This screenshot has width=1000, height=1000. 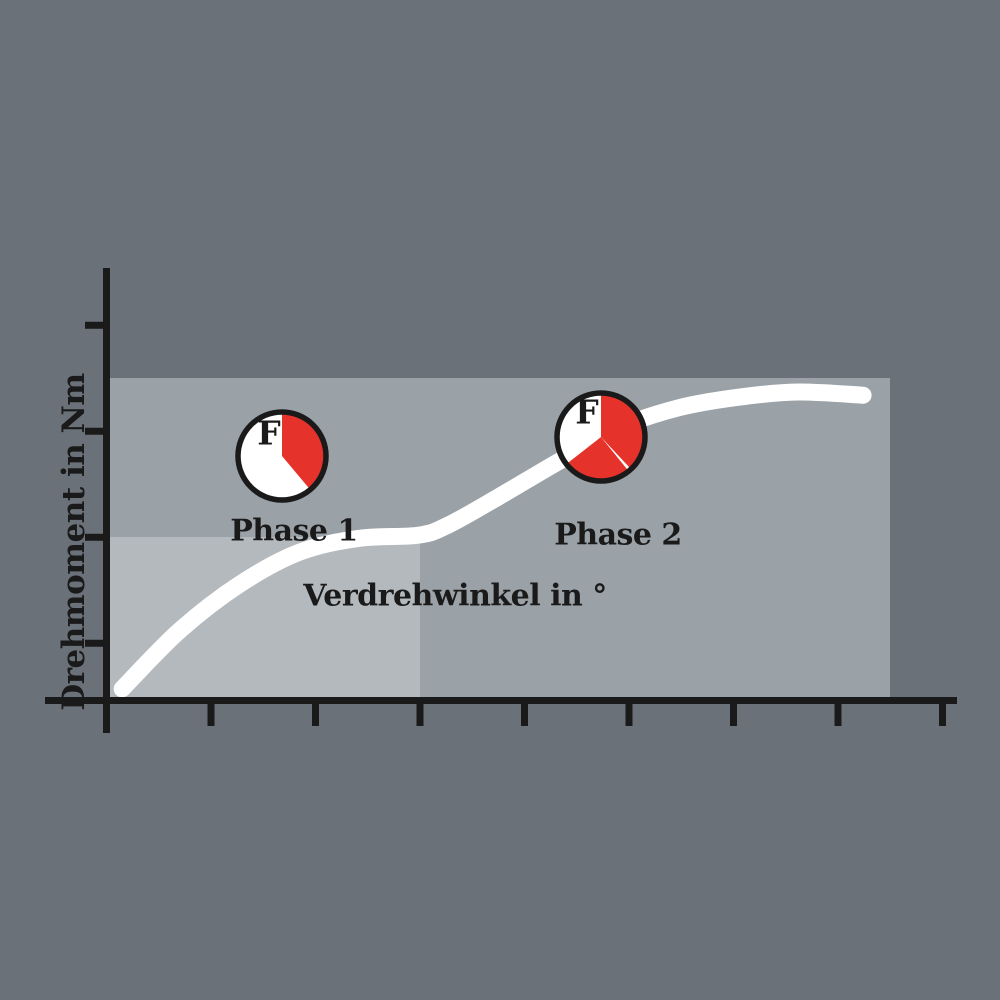 I want to click on x-axis-line, so click(x=501, y=700).